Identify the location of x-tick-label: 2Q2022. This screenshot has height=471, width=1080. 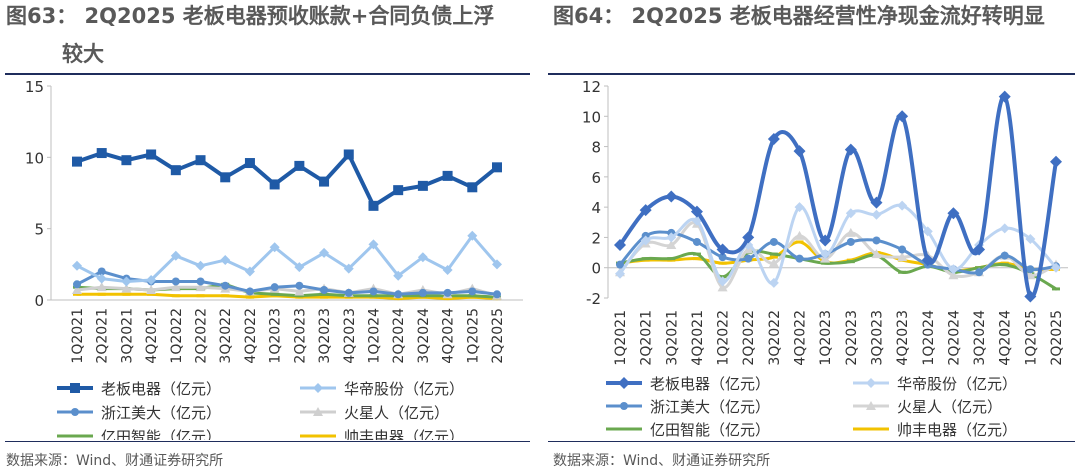
(202, 336).